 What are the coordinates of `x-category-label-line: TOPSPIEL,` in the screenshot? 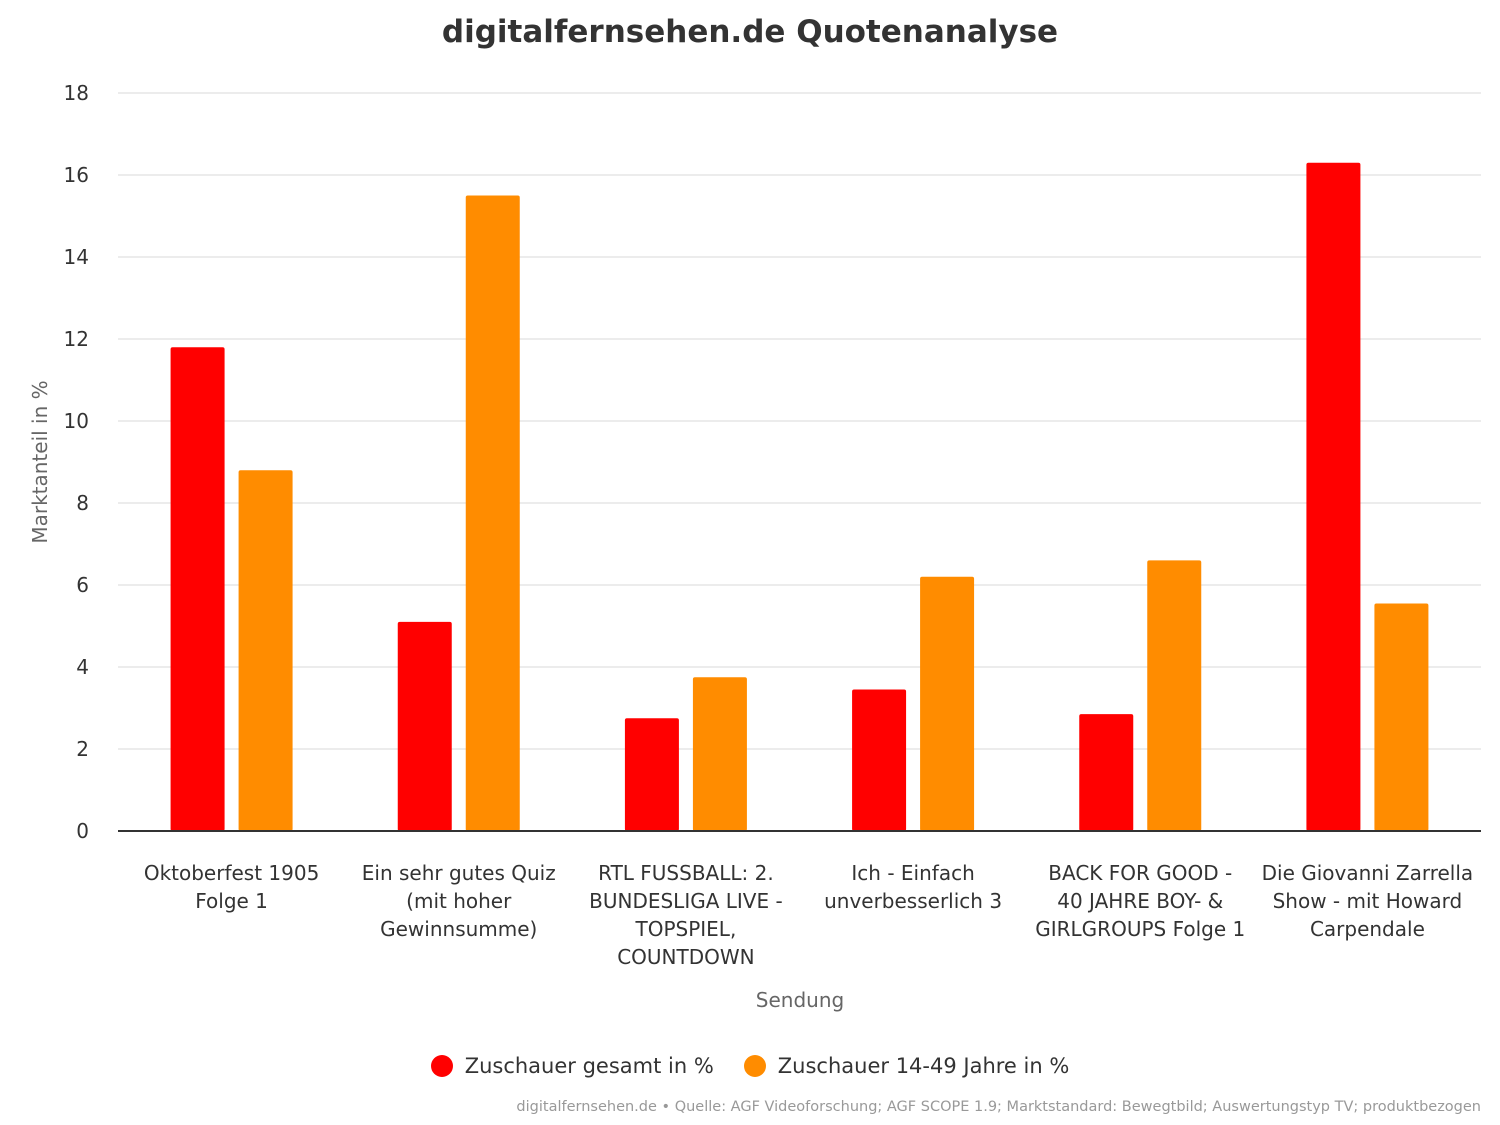 It's located at (686, 929).